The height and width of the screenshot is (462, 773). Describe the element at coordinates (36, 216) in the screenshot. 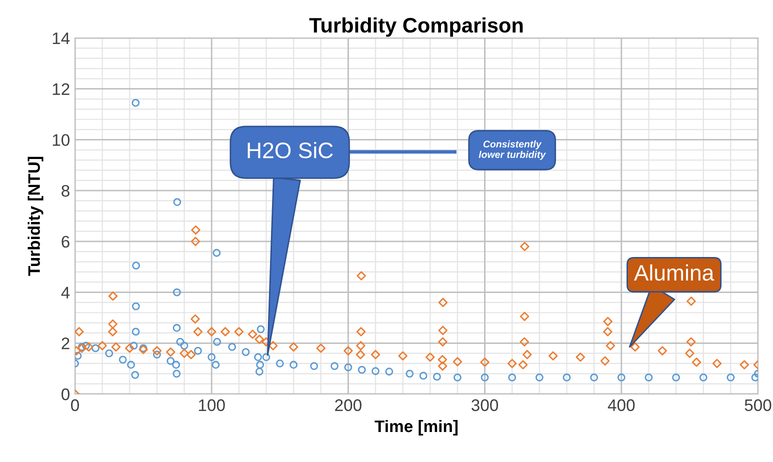

I see `y-axis-title: Turbidity [NTU]` at that location.